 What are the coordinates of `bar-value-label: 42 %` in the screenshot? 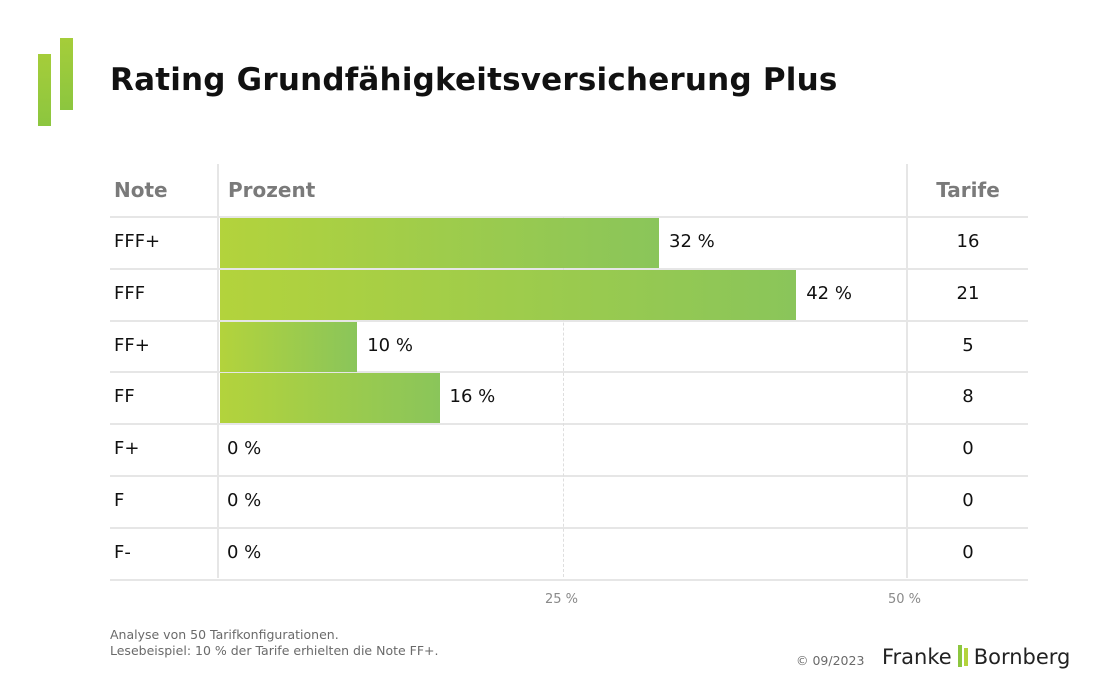 It's located at (829, 293).